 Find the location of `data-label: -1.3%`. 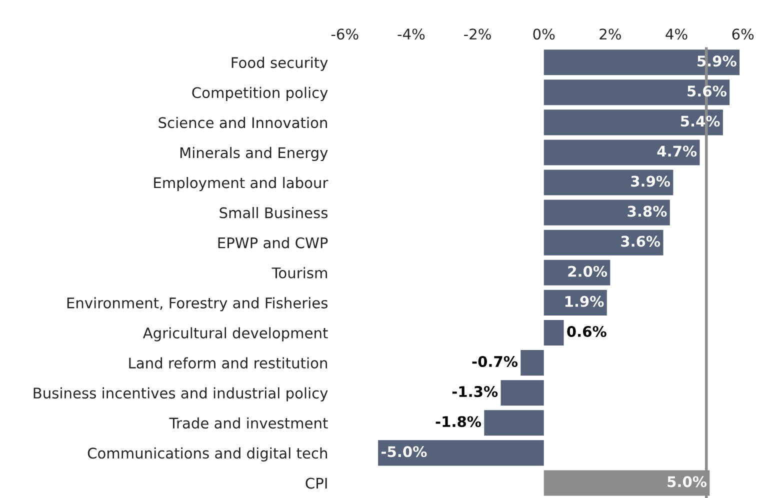

data-label: -1.3% is located at coordinates (475, 392).